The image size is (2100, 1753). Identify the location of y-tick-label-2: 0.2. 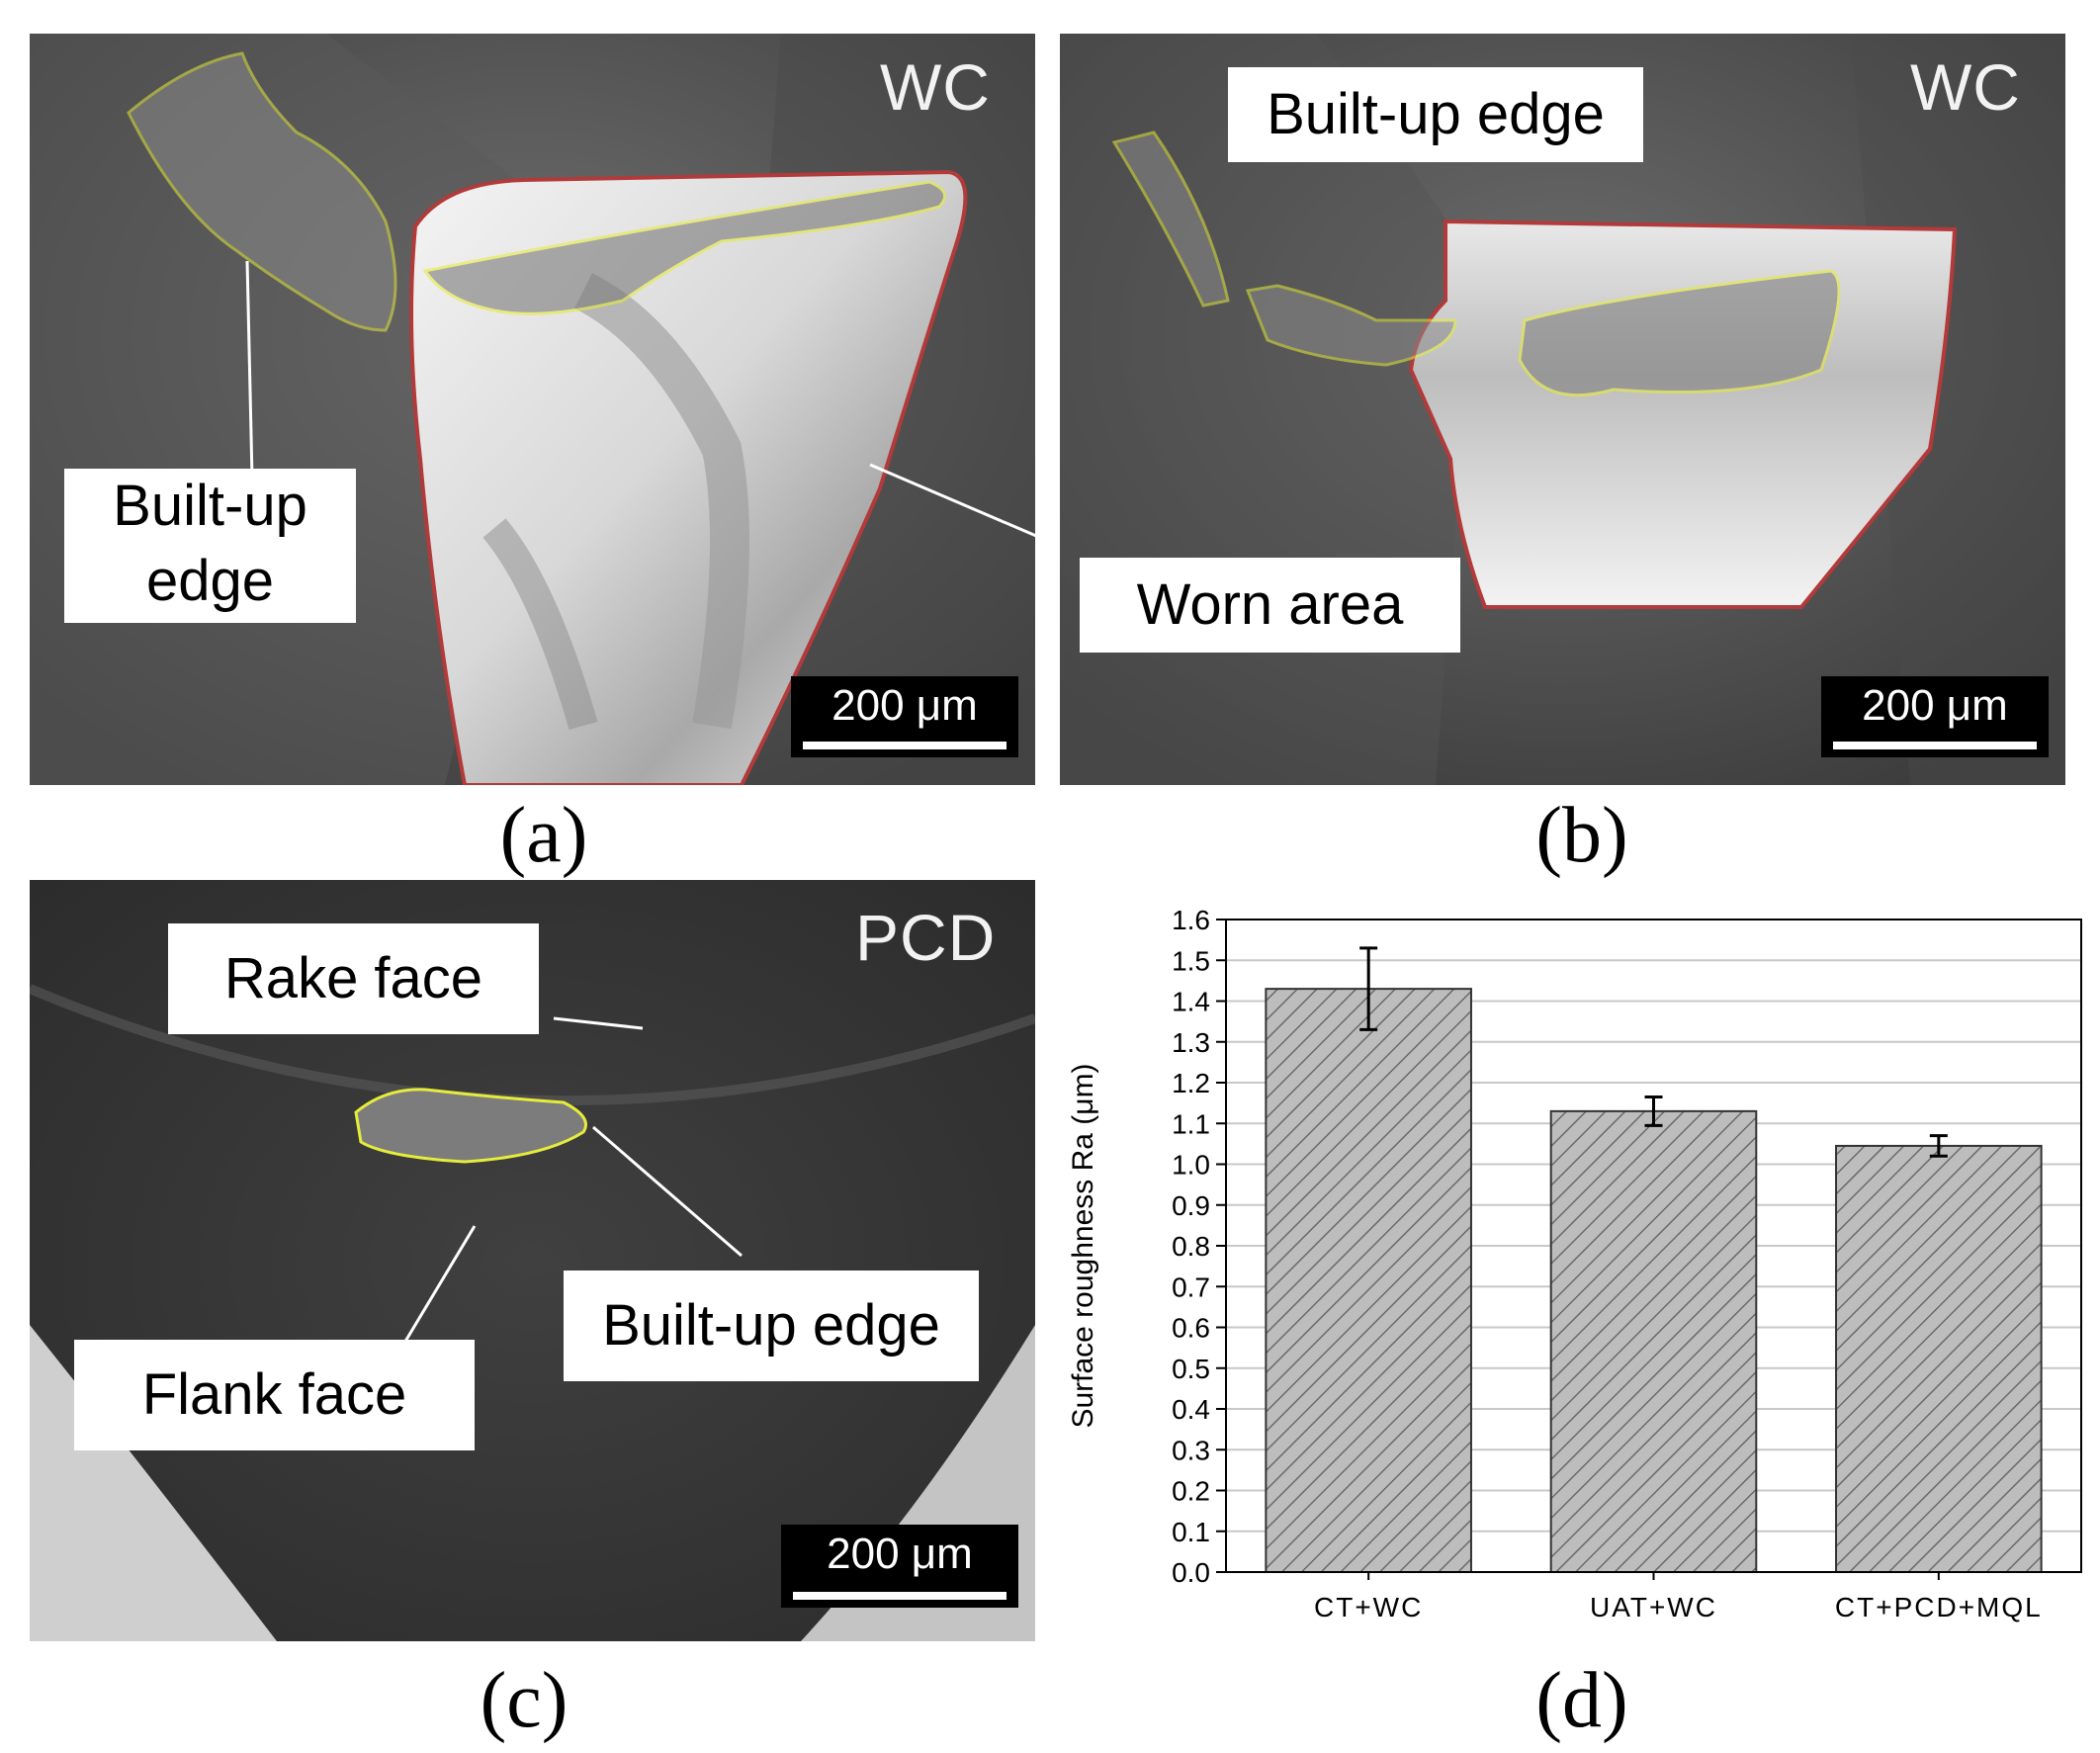
(1191, 1491).